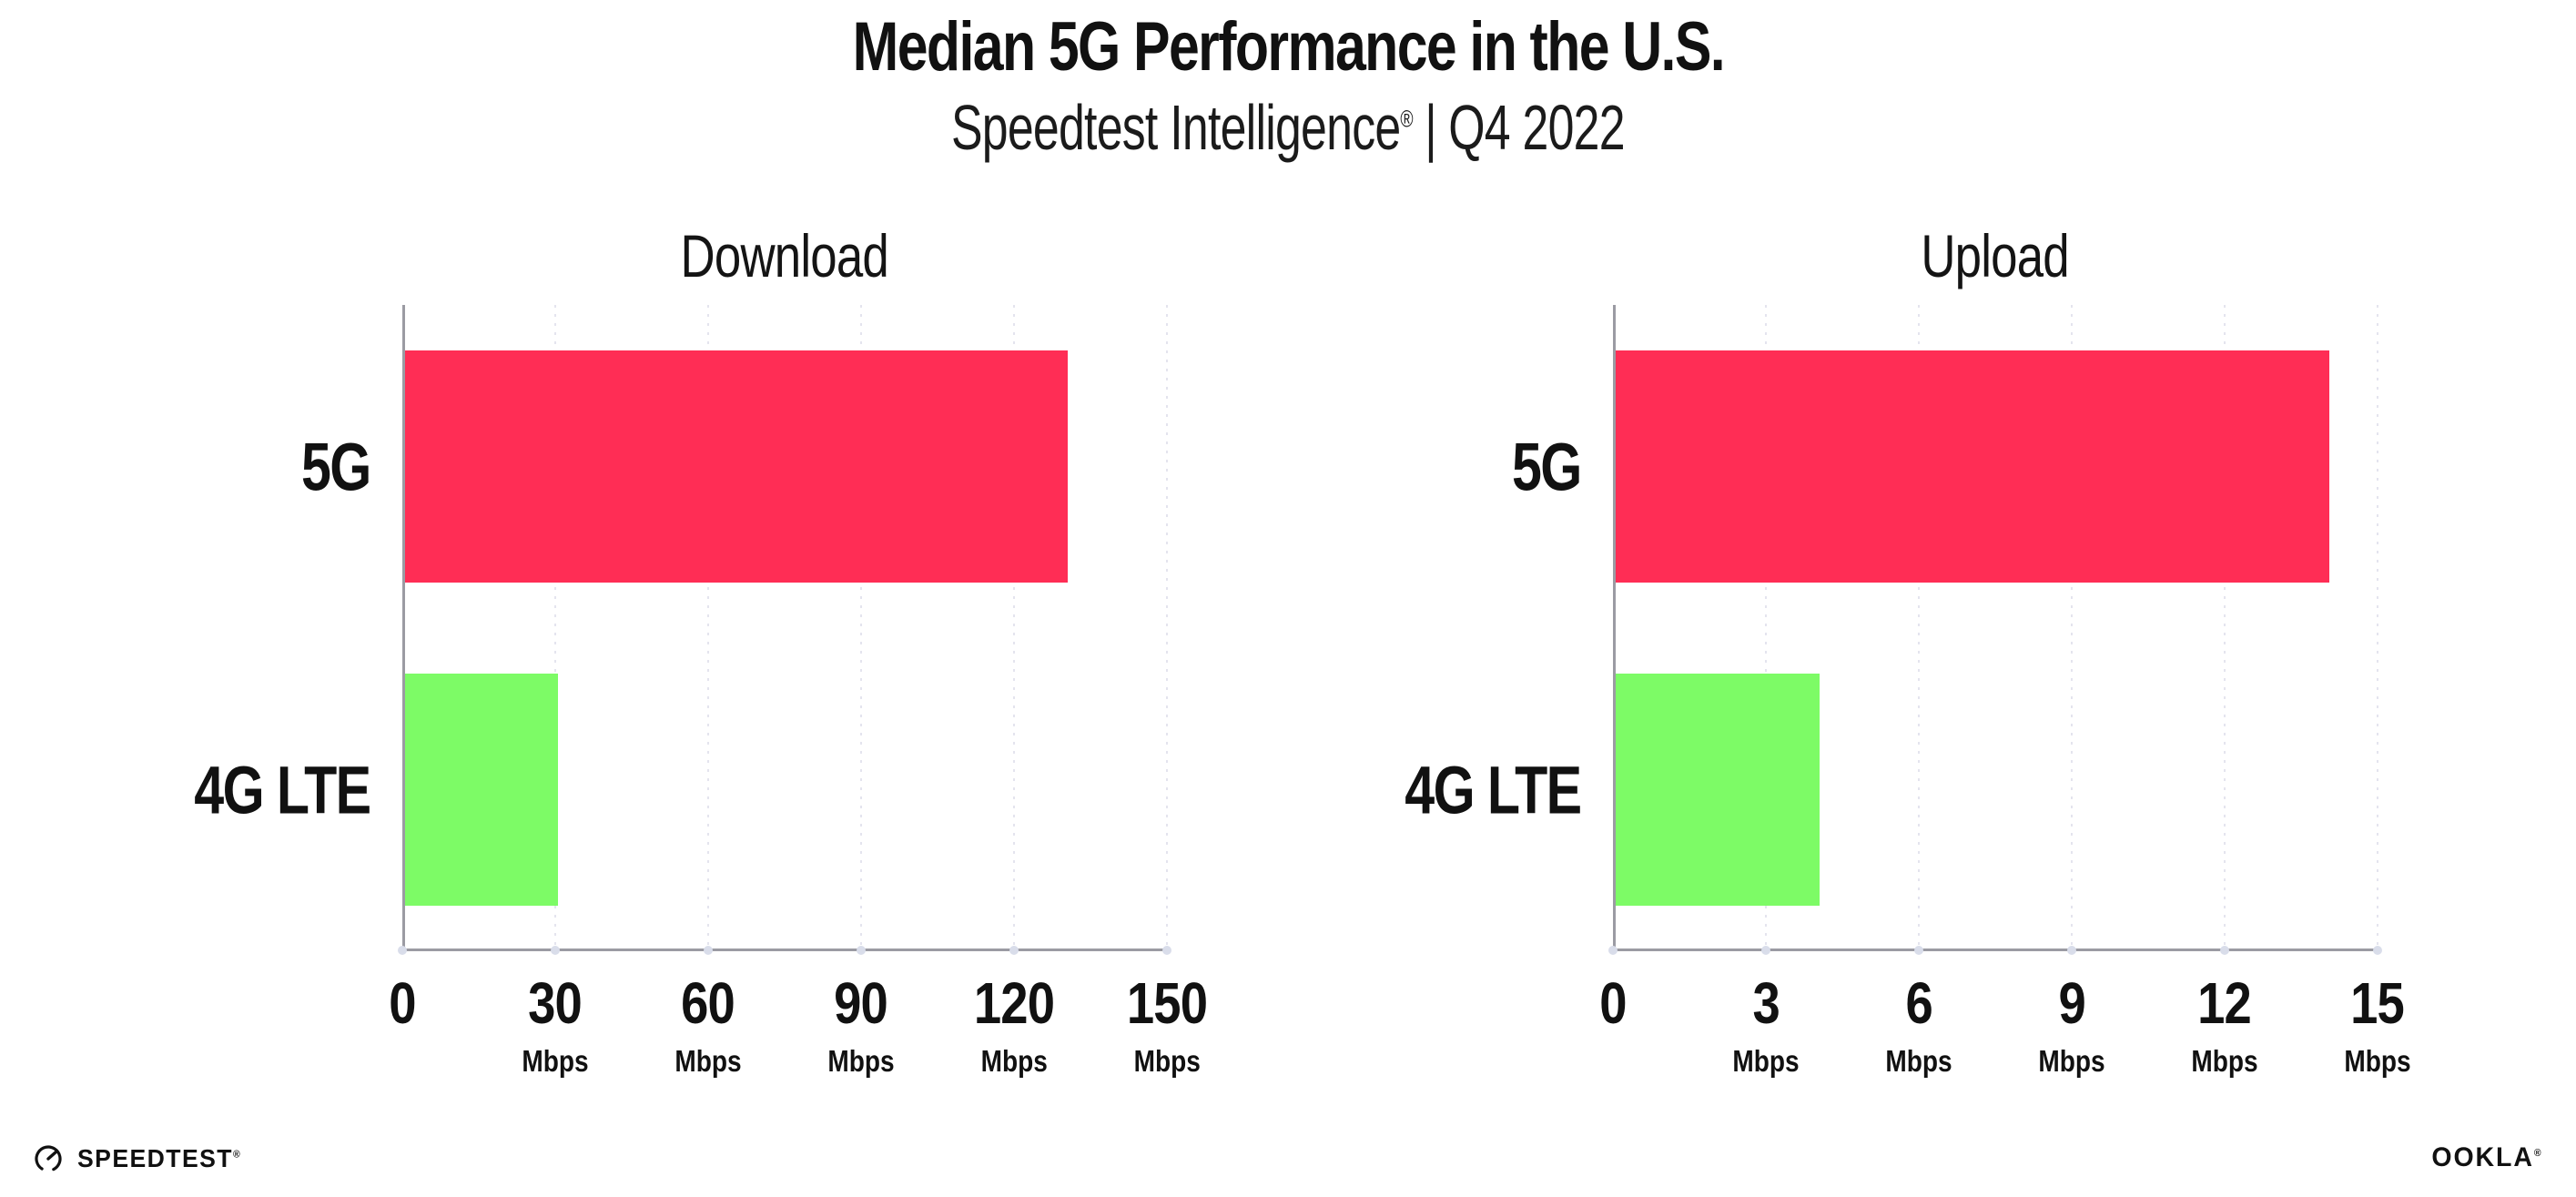 This screenshot has width=2576, height=1197. What do you see at coordinates (861, 1024) in the screenshot?
I see `x-tick: 90 Mbps` at bounding box center [861, 1024].